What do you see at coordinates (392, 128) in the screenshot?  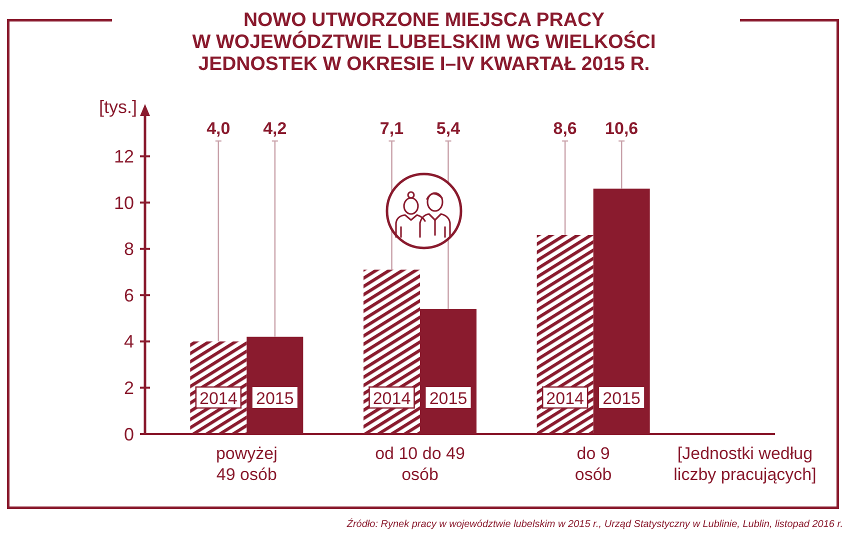 I see `data-label: 7,1` at bounding box center [392, 128].